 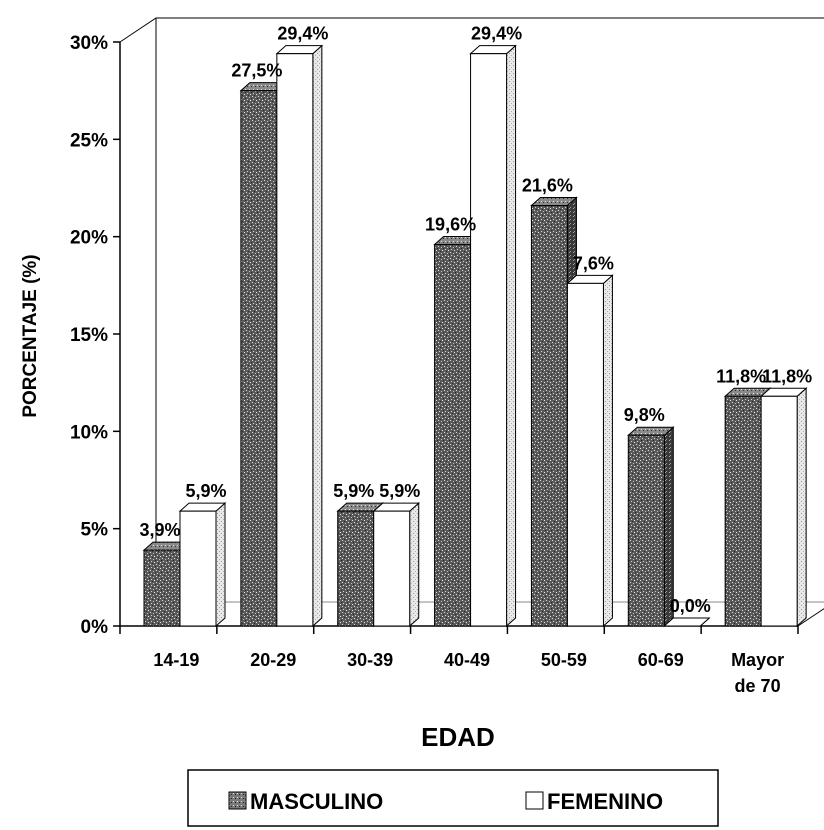 What do you see at coordinates (353, 491) in the screenshot?
I see `data-label-masculino: 5,9%` at bounding box center [353, 491].